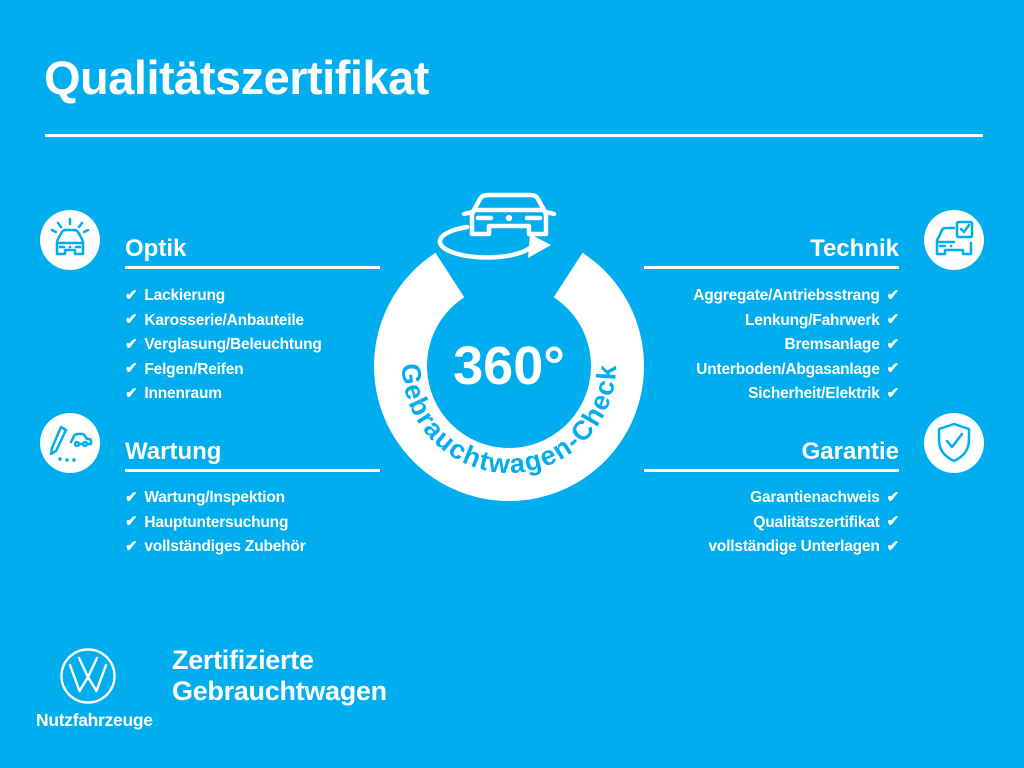 This screenshot has width=1024, height=768. I want to click on check-item: ✔ Hauptuntersuchung, so click(215, 523).